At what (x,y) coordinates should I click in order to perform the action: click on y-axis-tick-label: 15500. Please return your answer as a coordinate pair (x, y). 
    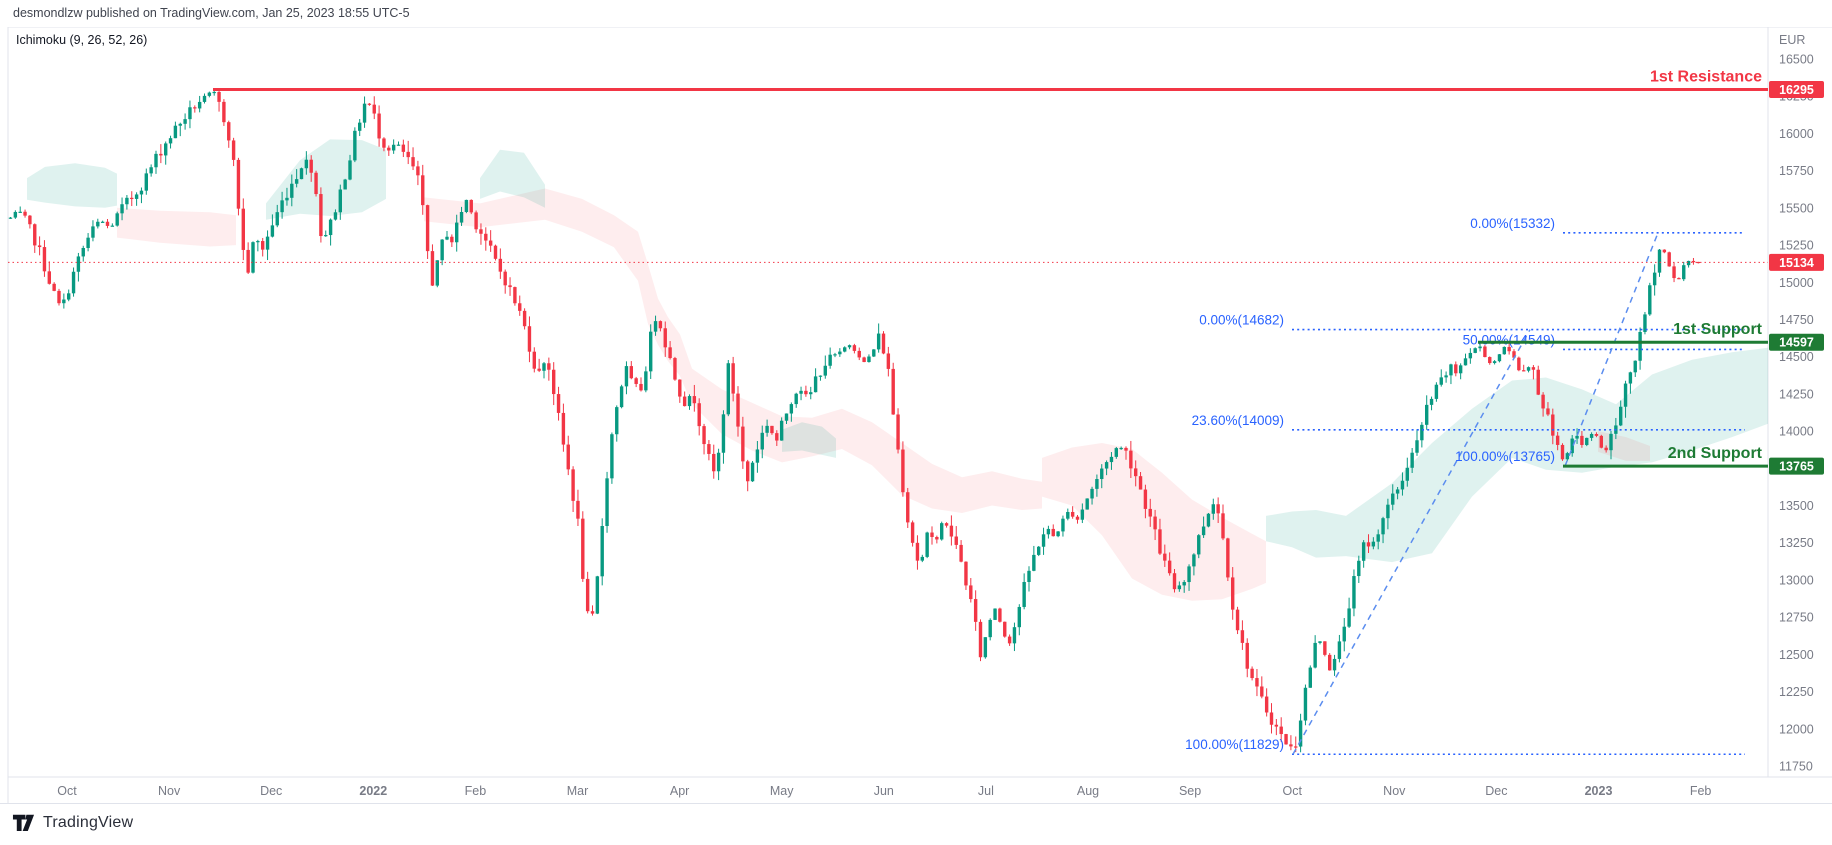
    Looking at the image, I should click on (1796, 208).